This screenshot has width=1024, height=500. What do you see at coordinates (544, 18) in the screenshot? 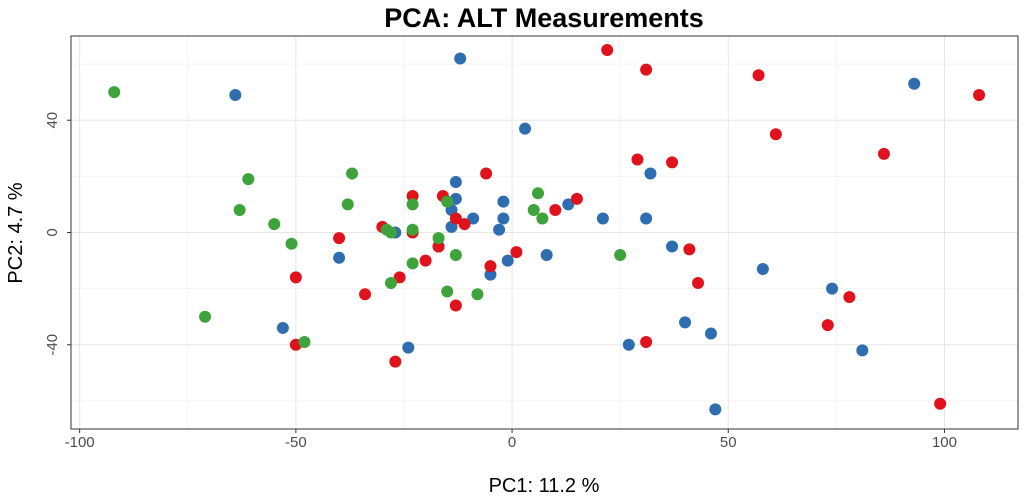
I see `chart-title: PCA: ALT Measurements` at bounding box center [544, 18].